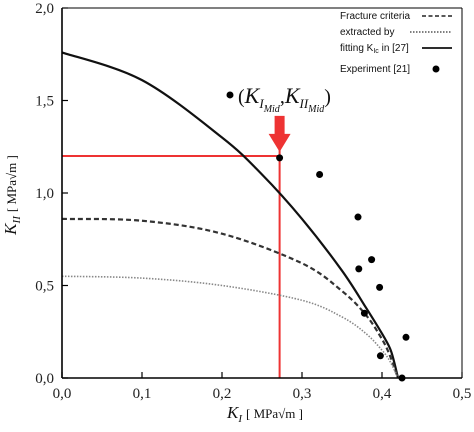 The image size is (474, 432). Describe the element at coordinates (44, 9) in the screenshot. I see `y-tick-label: 2,0` at that location.